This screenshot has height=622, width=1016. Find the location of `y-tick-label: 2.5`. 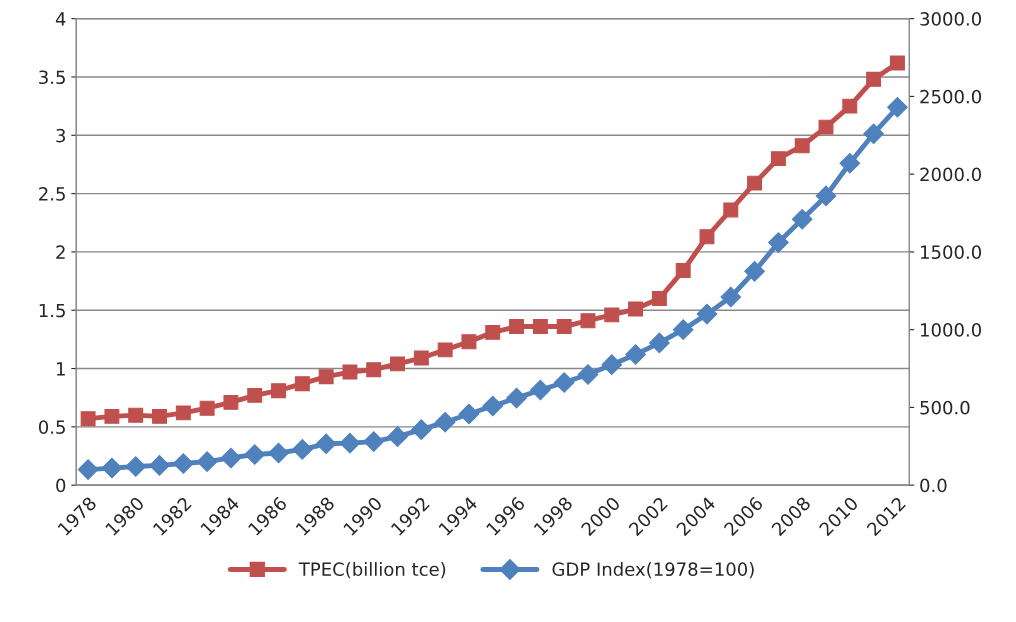

y-tick-label: 2.5 is located at coordinates (52, 194).